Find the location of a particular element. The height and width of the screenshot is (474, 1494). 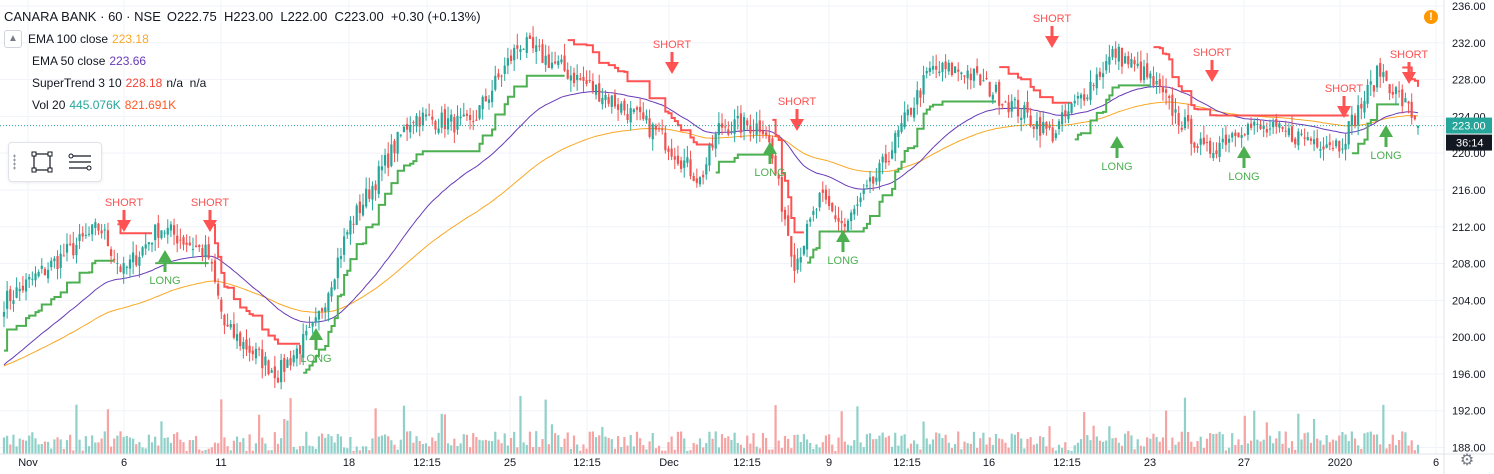

price-tick-label: 204.00 is located at coordinates (1469, 301).